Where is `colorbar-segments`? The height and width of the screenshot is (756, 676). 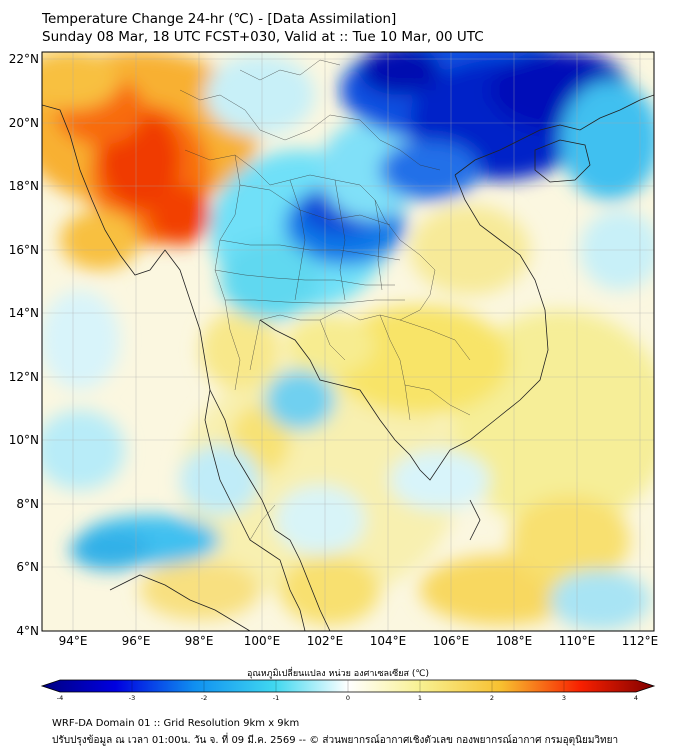 colorbar-segments is located at coordinates (348, 686).